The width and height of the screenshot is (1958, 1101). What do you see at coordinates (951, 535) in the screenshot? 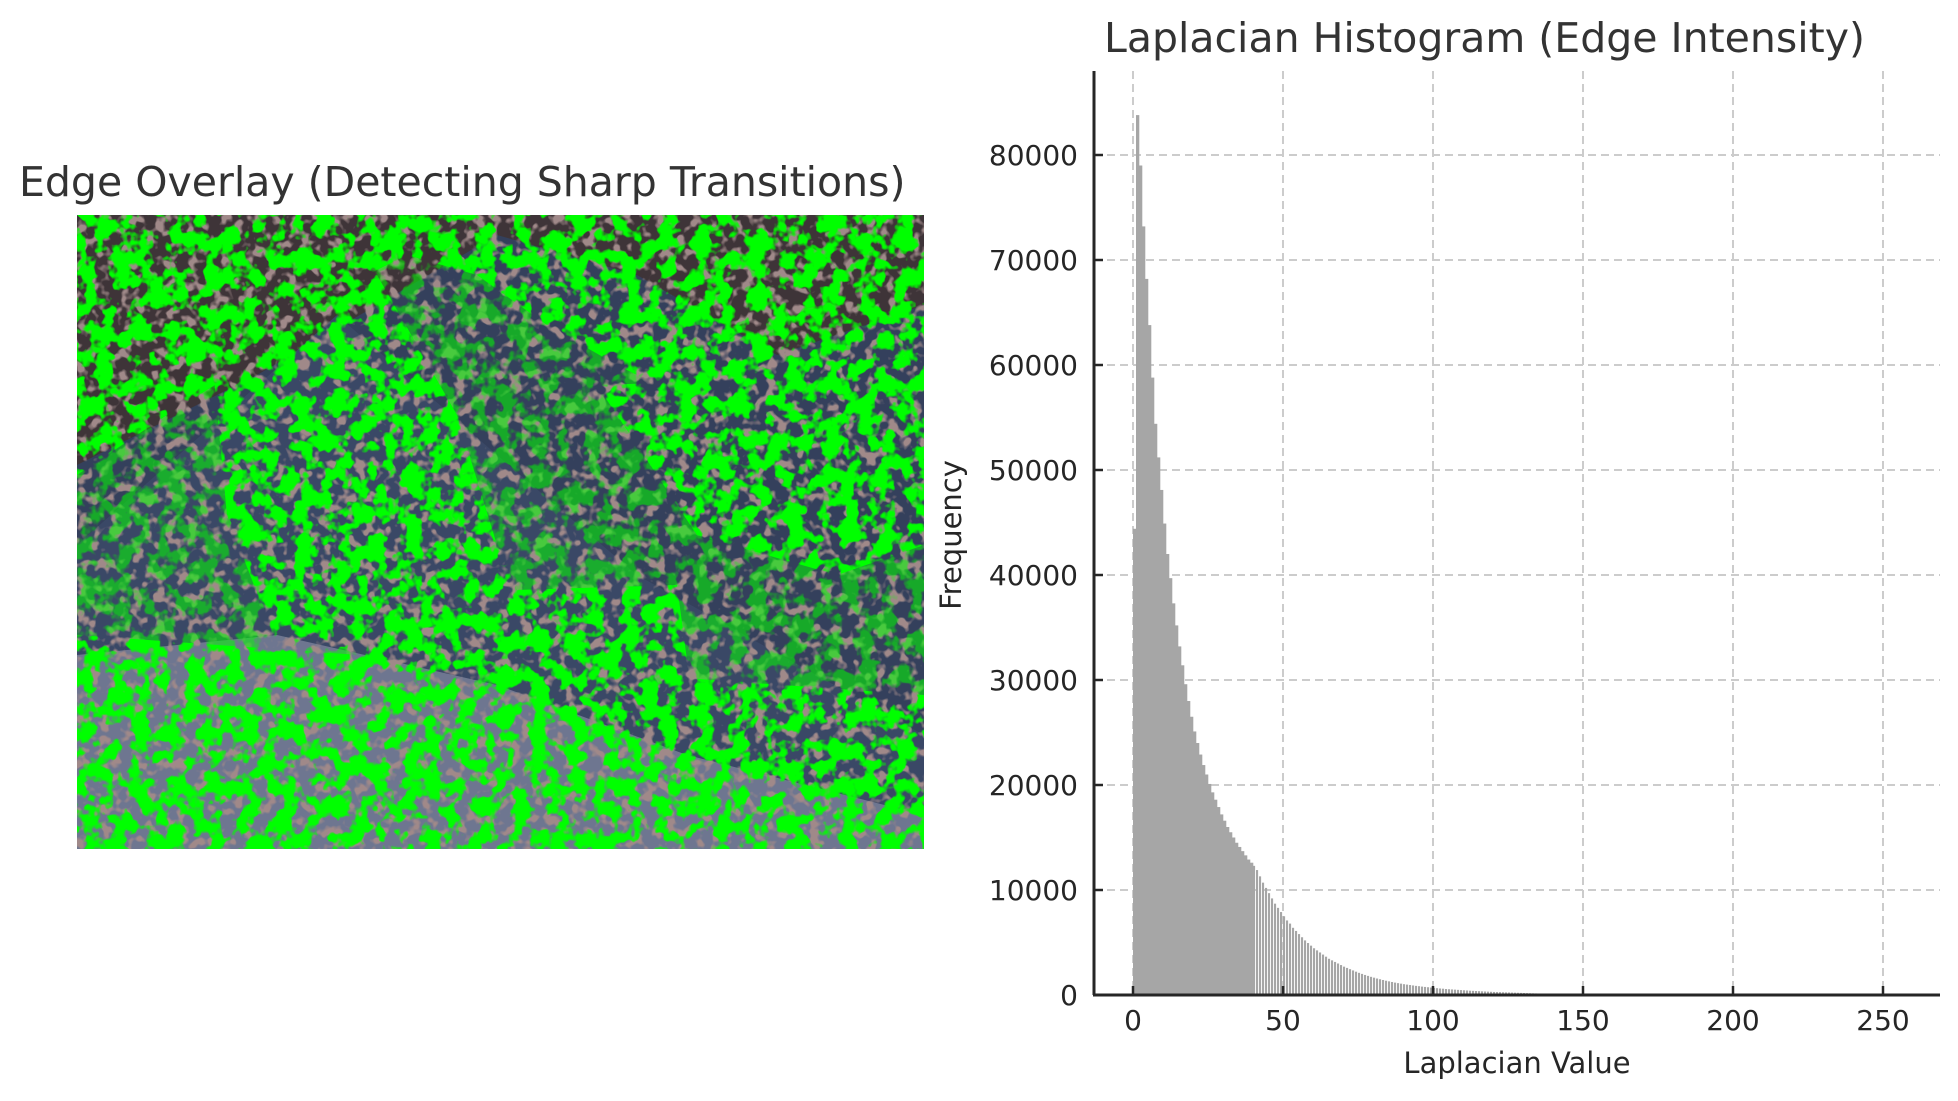
I see `y-axis-label: Frequency` at bounding box center [951, 535].